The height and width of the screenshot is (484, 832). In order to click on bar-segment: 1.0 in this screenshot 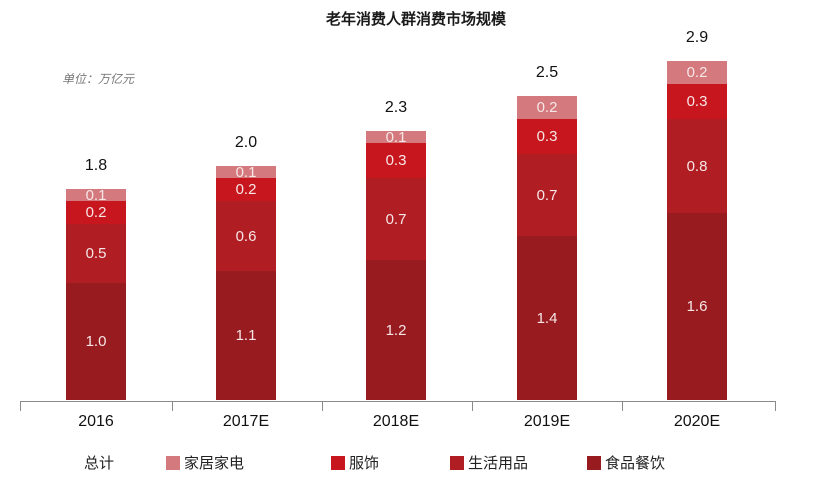, I will do `click(96, 341)`.